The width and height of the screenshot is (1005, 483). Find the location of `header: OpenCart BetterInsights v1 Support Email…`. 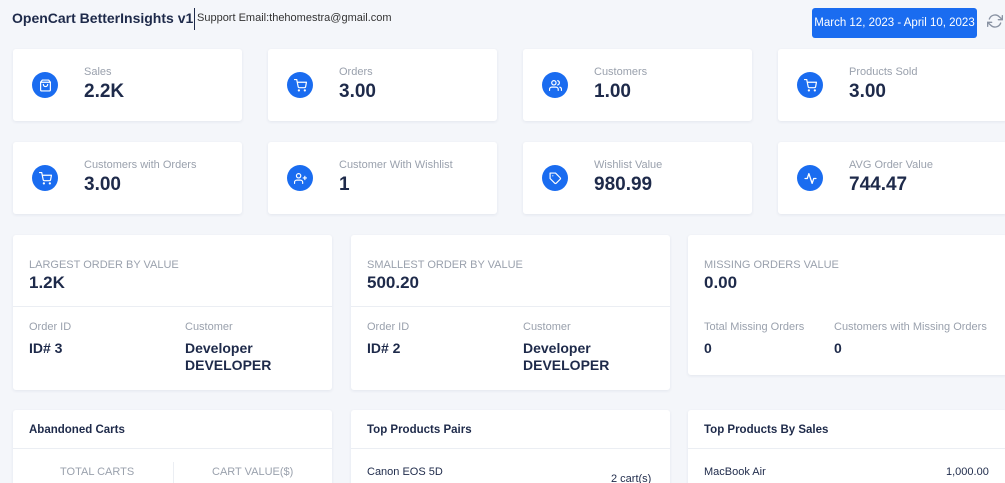

header: OpenCart BetterInsights v1 Support Email… is located at coordinates (508, 24).